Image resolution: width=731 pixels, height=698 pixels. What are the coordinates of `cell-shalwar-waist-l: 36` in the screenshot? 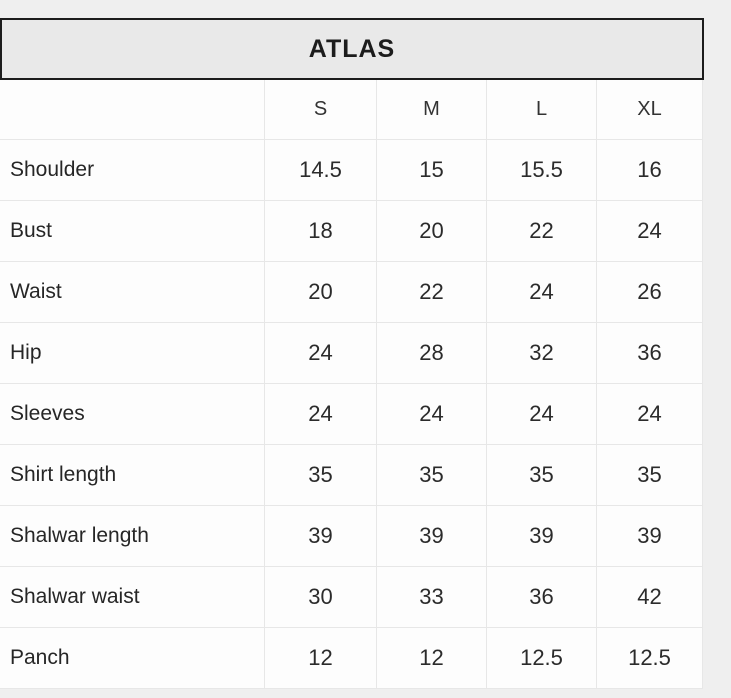 It's located at (542, 597).